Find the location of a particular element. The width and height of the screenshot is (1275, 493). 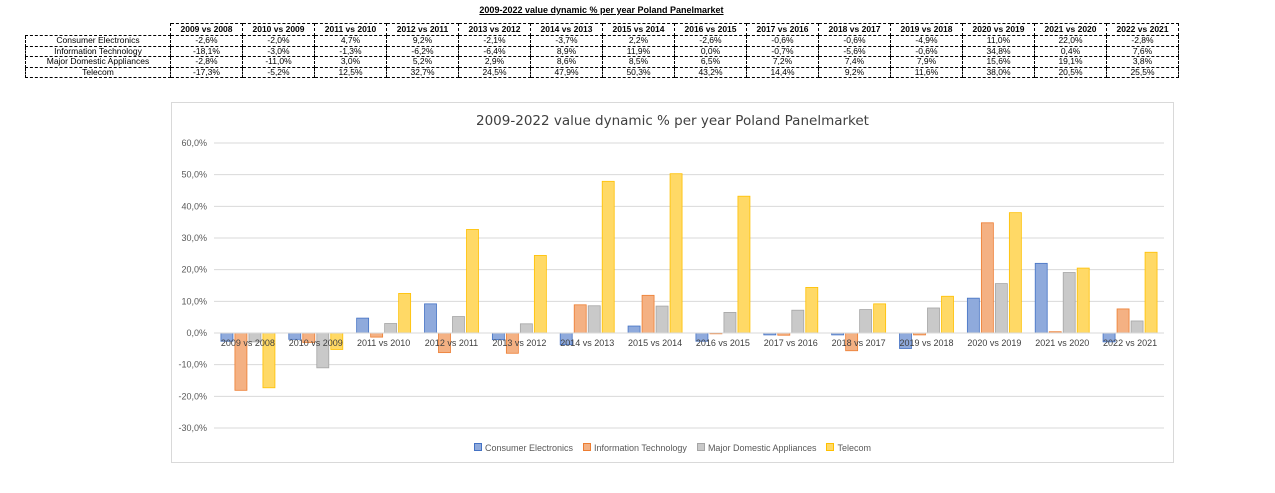

table-cell: 34,8% is located at coordinates (998, 51).